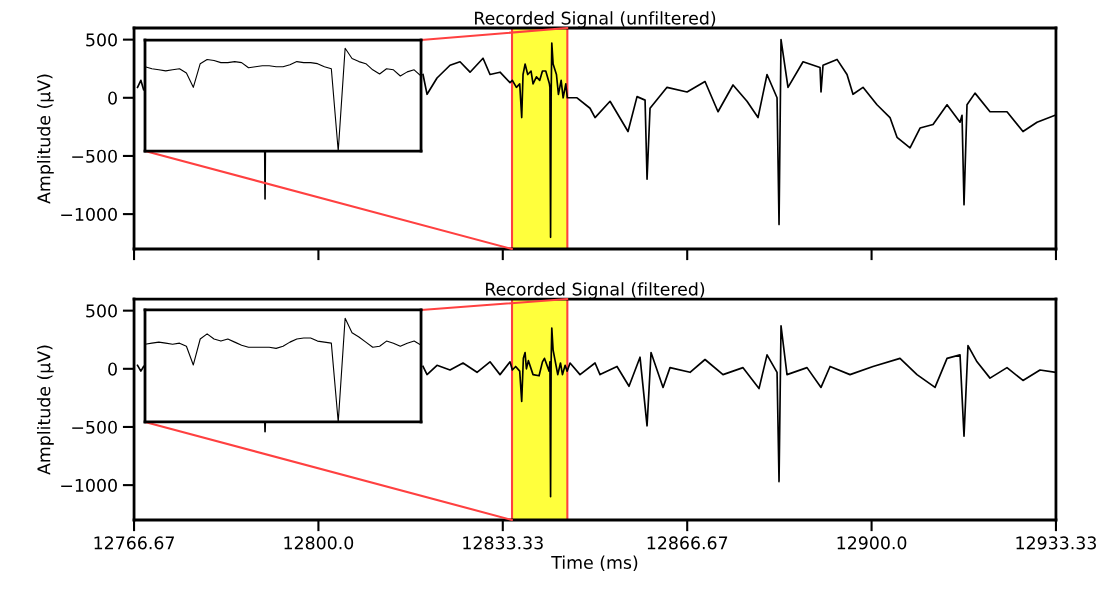  Describe the element at coordinates (595, 291) in the screenshot. I see `chart-title: Recorded Signal (filtered)` at that location.